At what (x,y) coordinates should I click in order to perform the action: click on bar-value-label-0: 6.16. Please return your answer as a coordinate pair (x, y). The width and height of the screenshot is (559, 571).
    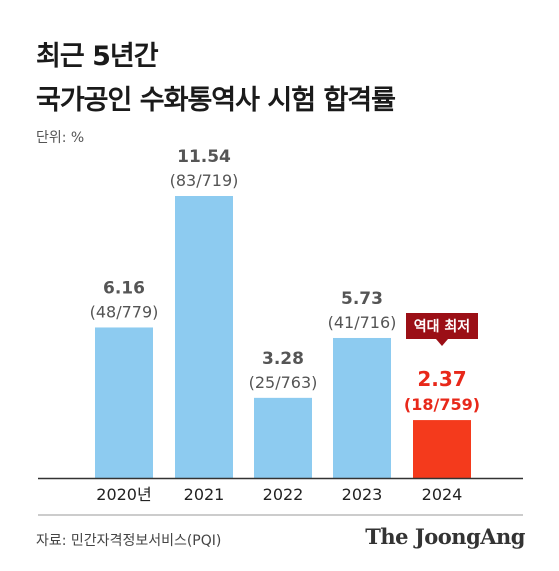
    Looking at the image, I should click on (124, 288).